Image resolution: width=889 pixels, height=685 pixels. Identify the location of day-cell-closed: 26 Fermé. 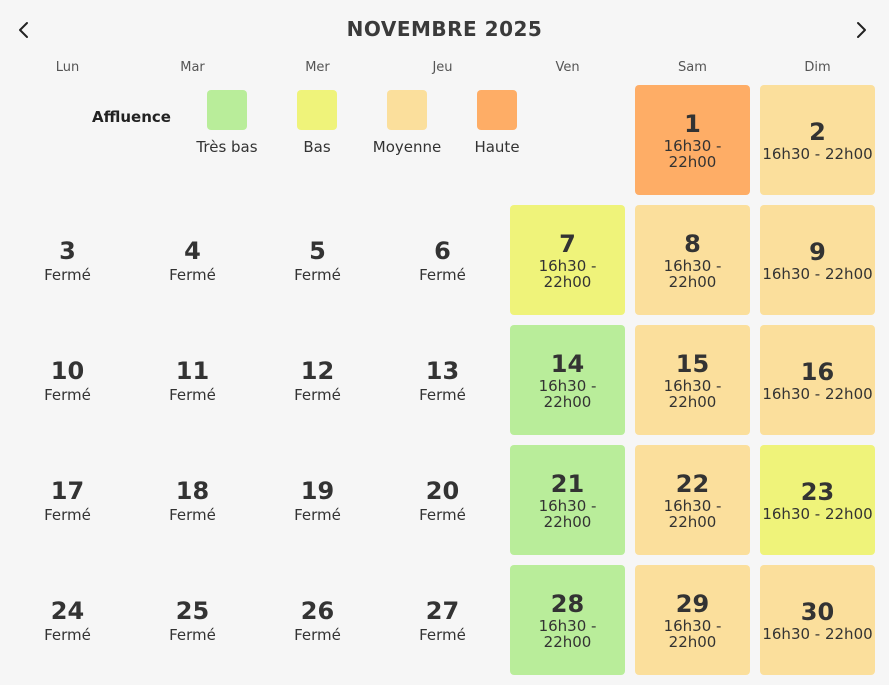
(317, 620).